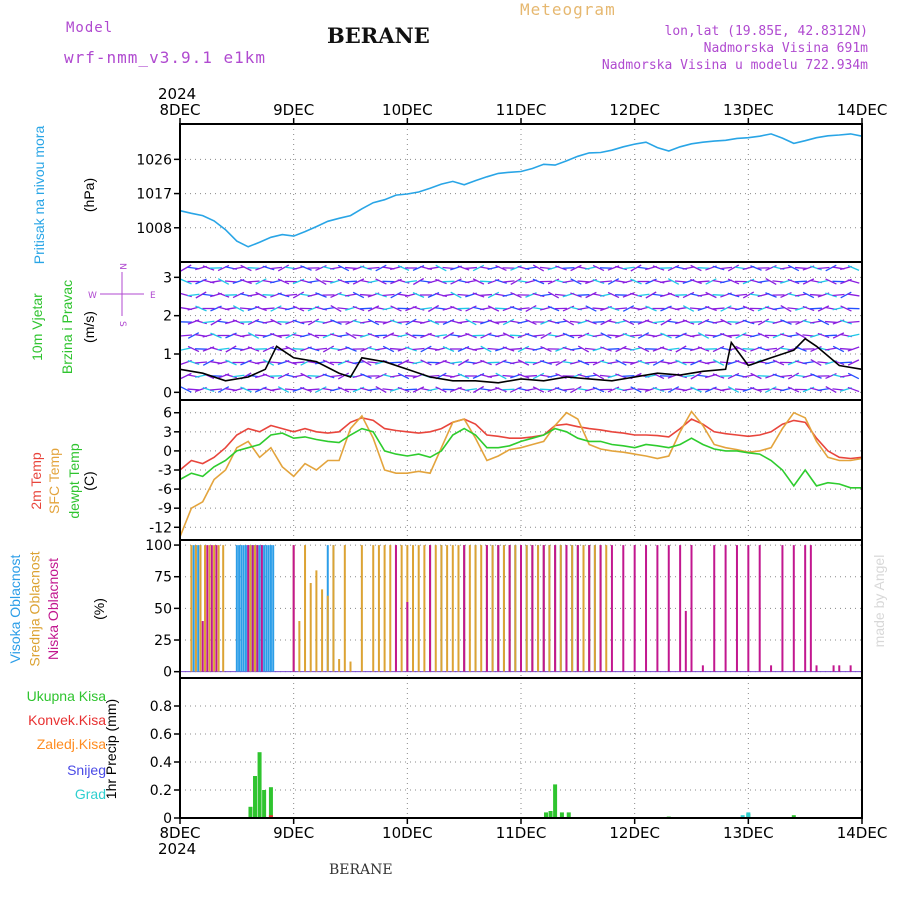 This screenshot has width=900, height=900. What do you see at coordinates (270, 816) in the screenshot?
I see `precip-bar` at bounding box center [270, 816].